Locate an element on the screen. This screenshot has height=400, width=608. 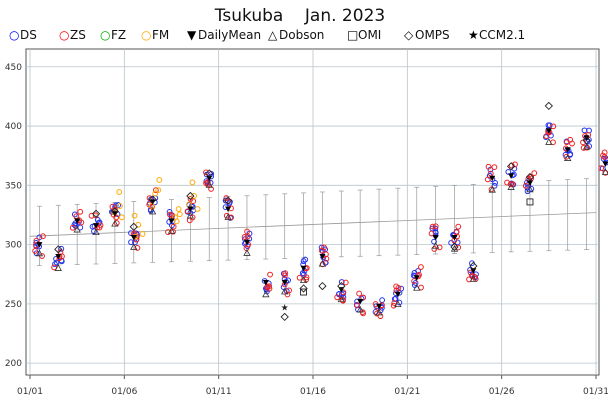
x-tick-label: 01/21 is located at coordinates (407, 392).